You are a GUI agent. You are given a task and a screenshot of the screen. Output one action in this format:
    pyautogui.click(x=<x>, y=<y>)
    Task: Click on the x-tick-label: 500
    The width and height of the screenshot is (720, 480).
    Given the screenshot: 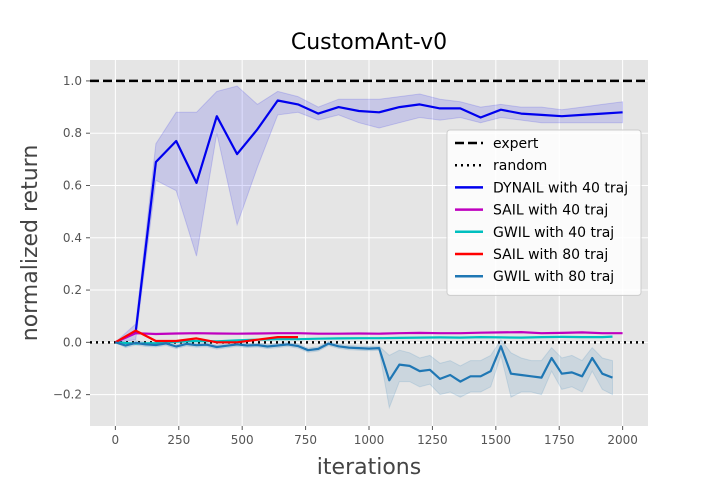 What is the action you would take?
    pyautogui.click(x=242, y=440)
    